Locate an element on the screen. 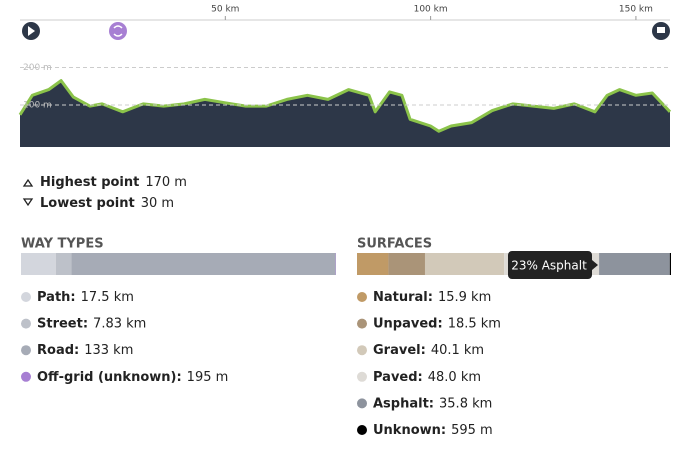 Image resolution: width=690 pixels, height=449 pixels. legend-name: Road: is located at coordinates (58, 350).